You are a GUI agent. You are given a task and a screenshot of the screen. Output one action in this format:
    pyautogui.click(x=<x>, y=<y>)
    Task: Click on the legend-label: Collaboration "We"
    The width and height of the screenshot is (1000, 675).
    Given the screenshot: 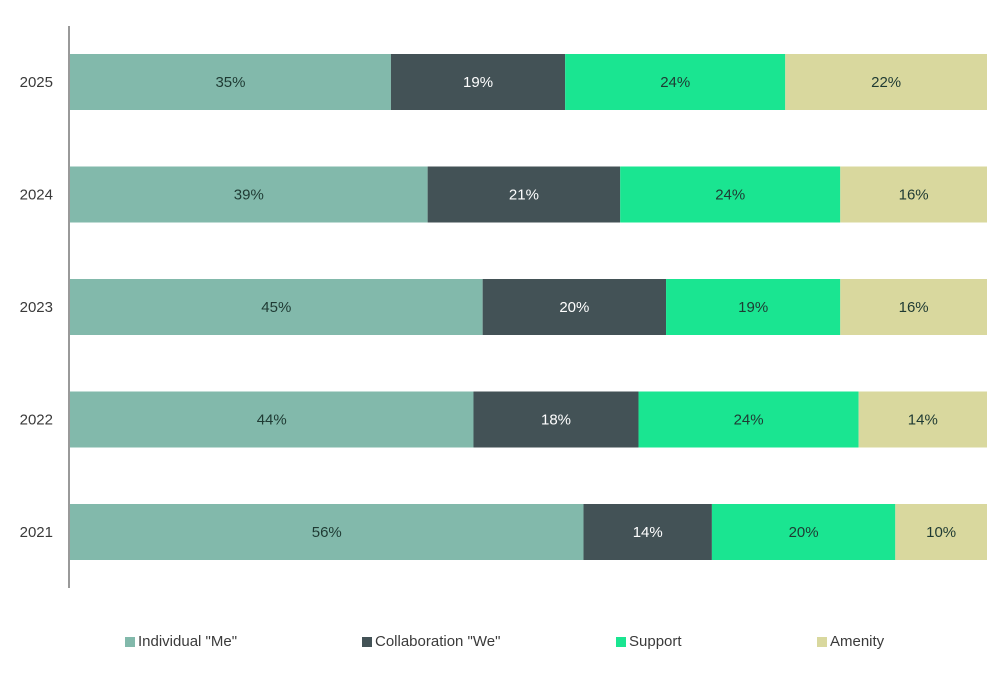 What is the action you would take?
    pyautogui.click(x=438, y=641)
    